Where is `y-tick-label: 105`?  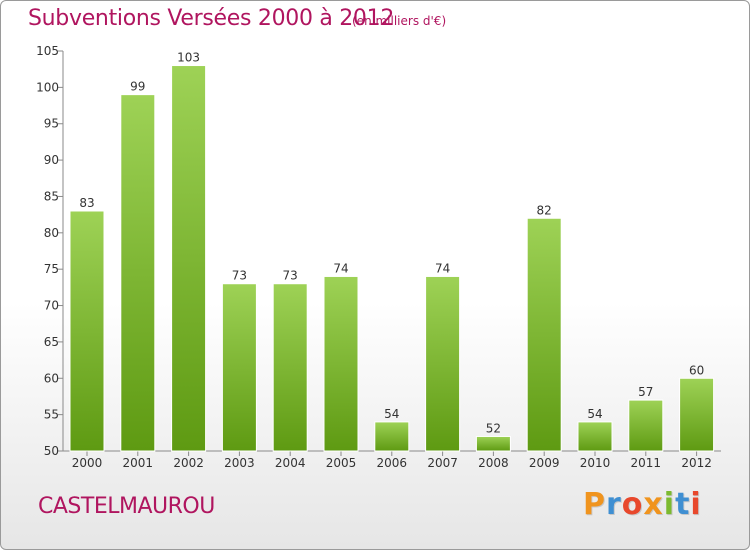 y-tick-label: 105 is located at coordinates (47, 51).